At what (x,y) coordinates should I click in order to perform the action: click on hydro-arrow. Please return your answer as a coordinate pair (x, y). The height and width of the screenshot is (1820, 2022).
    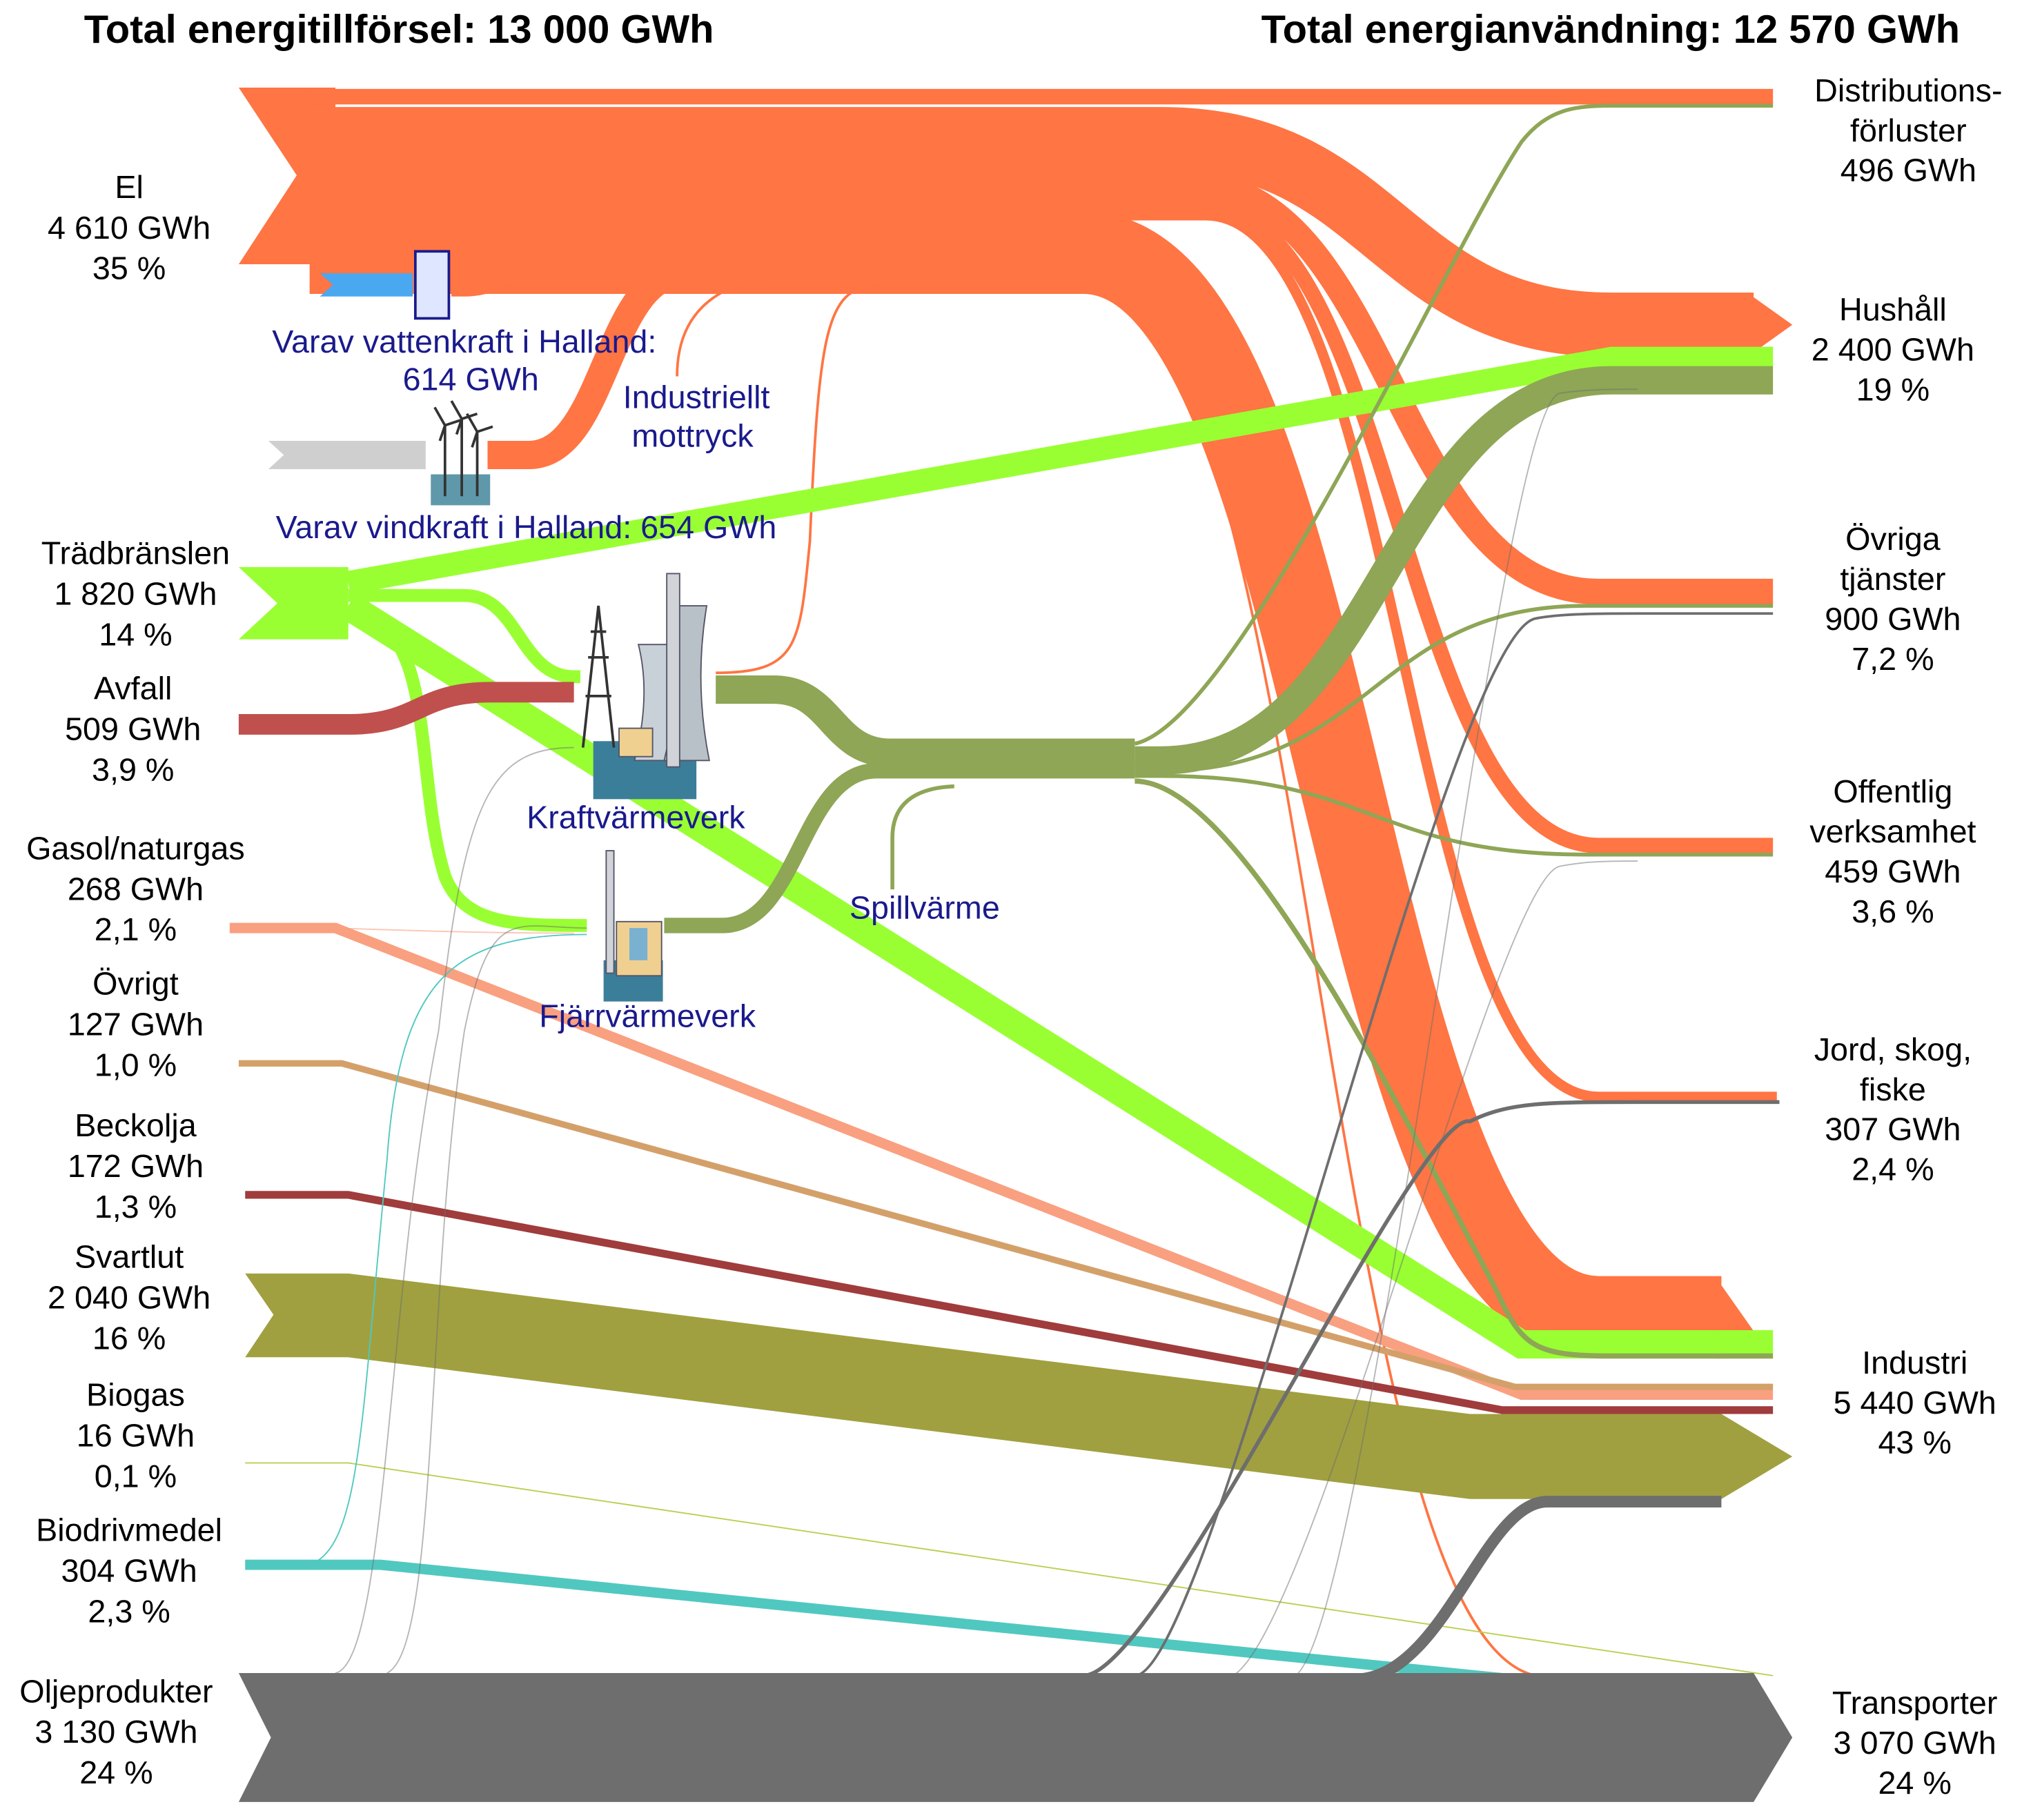
    Looking at the image, I should click on (366, 285).